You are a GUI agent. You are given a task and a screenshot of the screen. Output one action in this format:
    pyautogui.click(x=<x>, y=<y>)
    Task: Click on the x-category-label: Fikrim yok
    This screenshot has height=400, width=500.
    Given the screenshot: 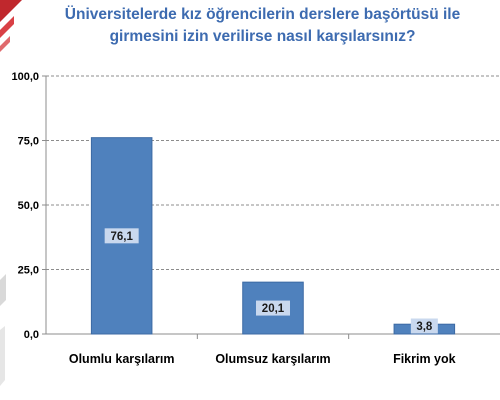 What is the action you would take?
    pyautogui.click(x=424, y=359)
    